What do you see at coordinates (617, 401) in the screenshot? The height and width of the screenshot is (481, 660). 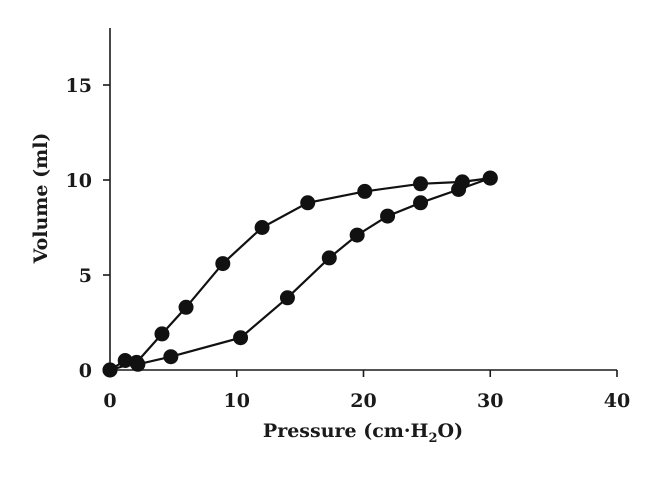 I see `x-tick-label: 40` at bounding box center [617, 401].